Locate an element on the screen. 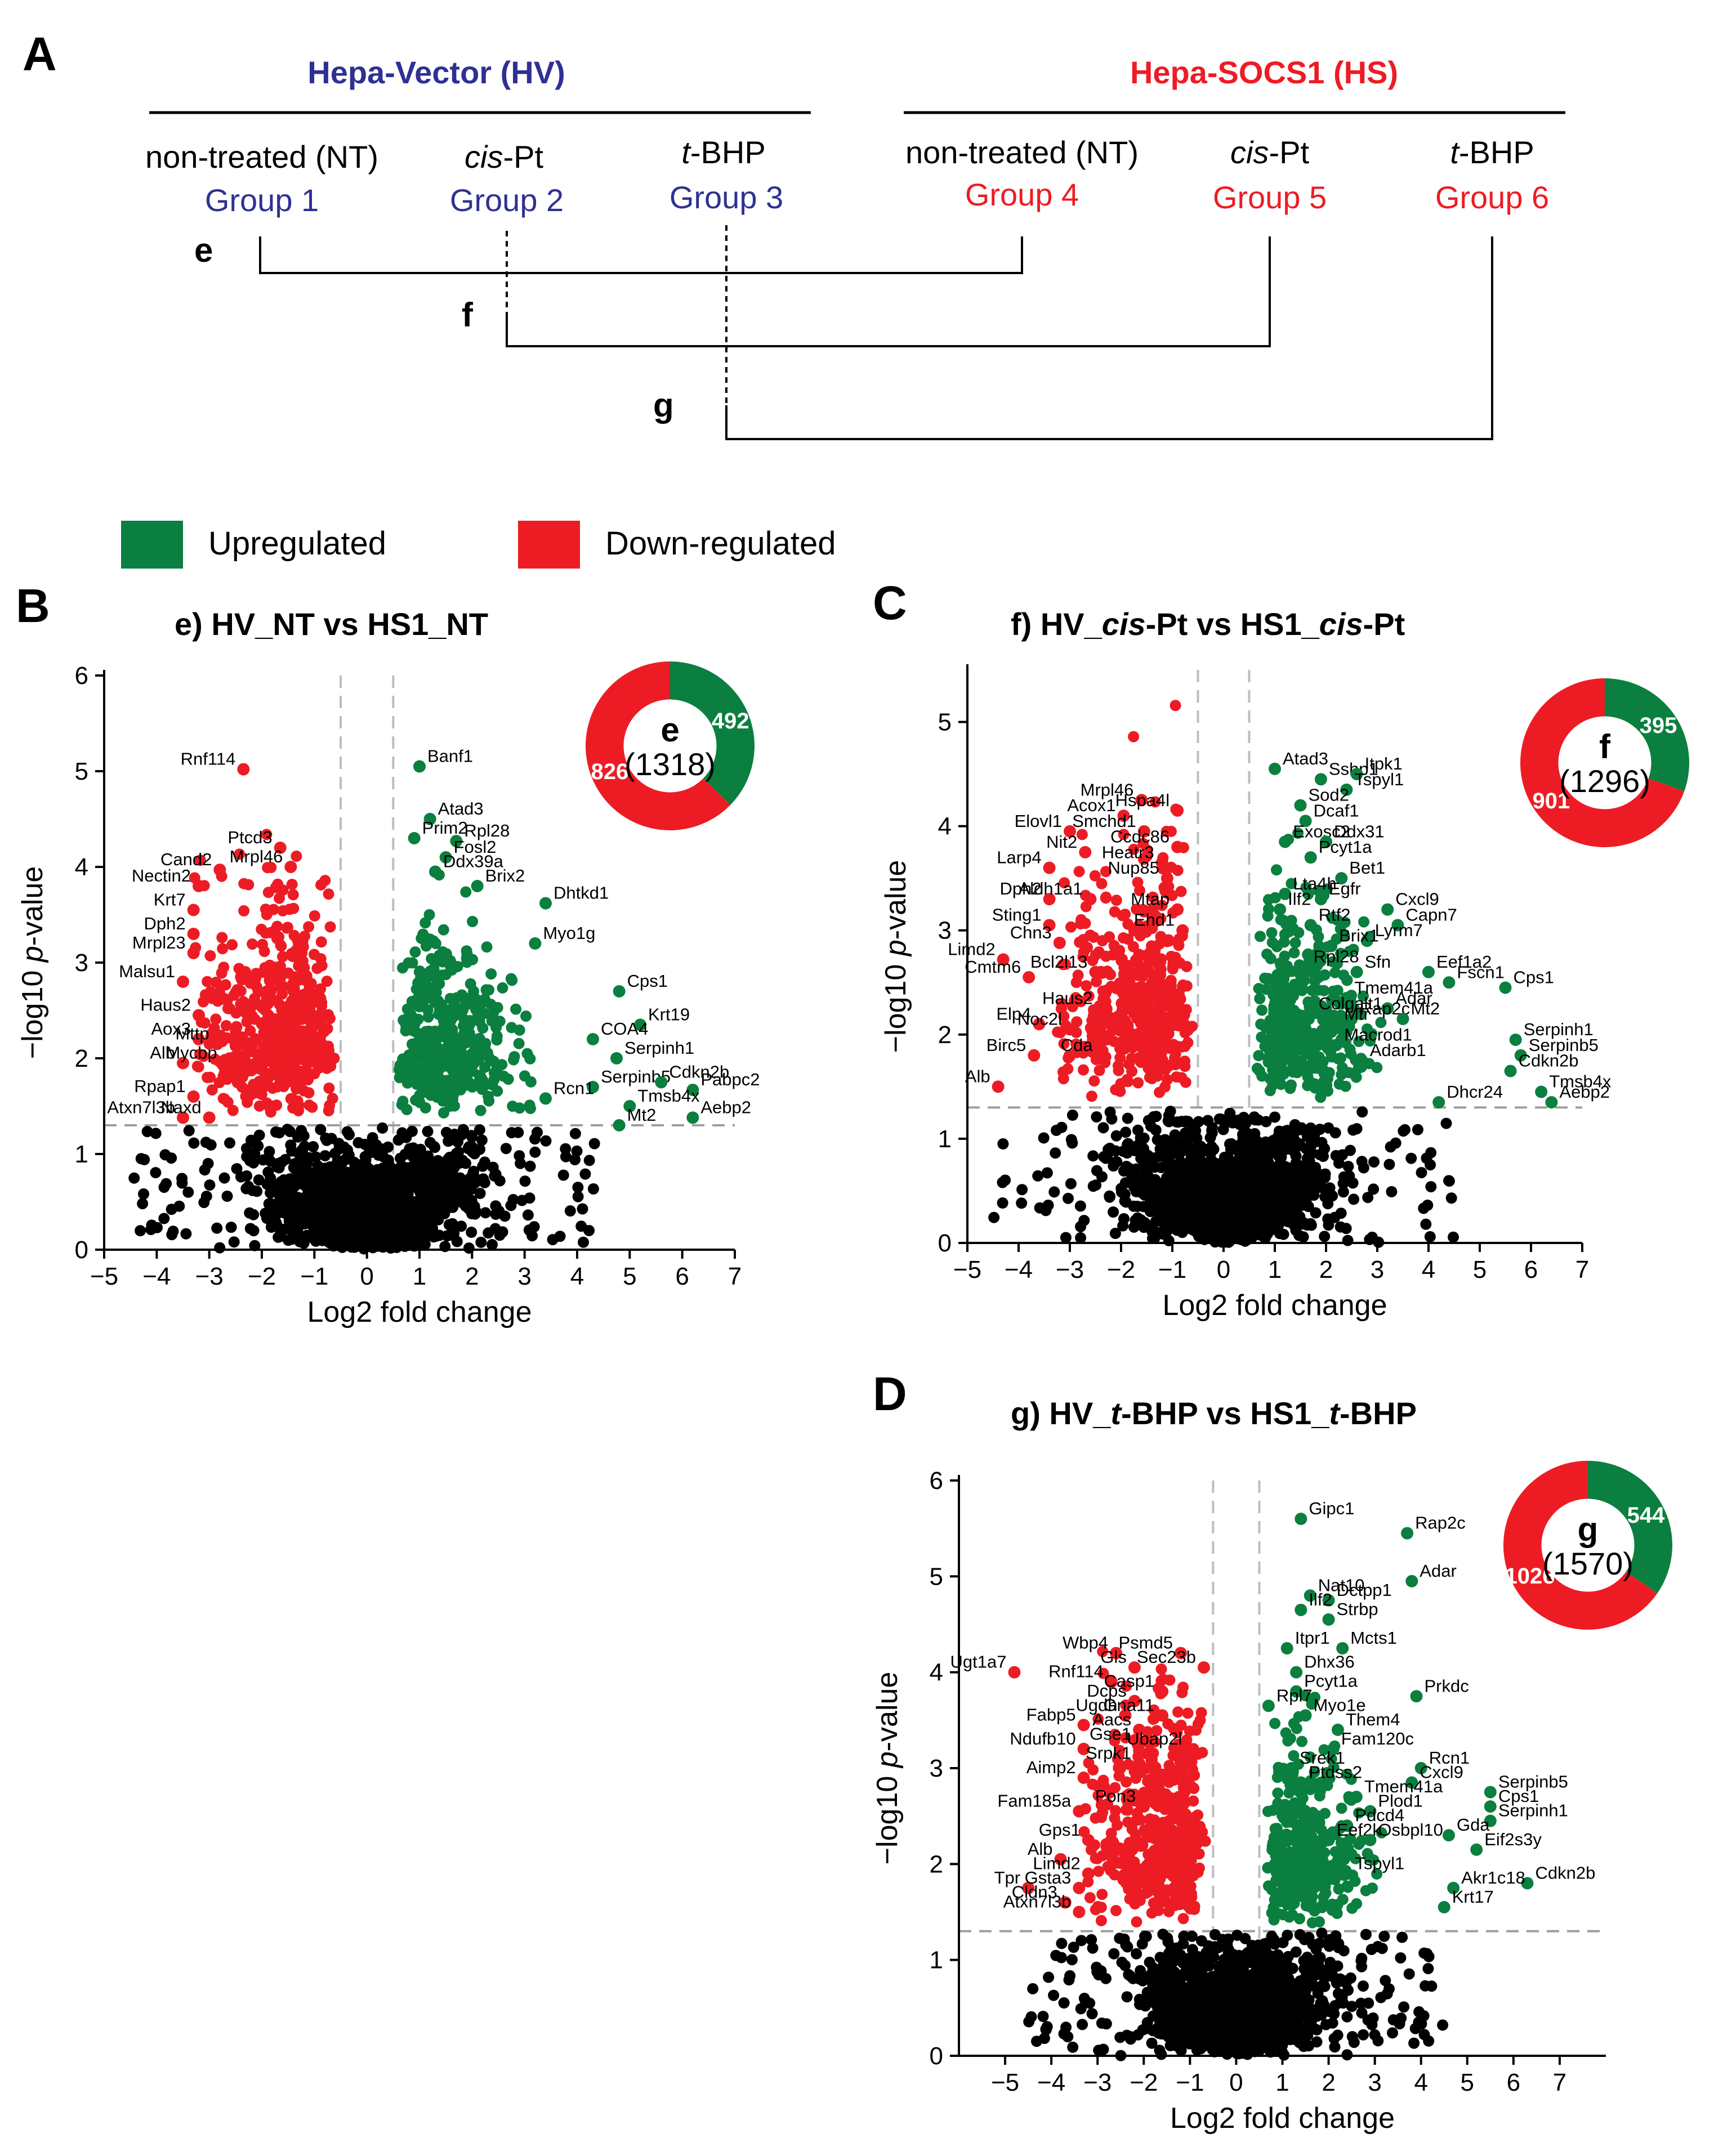 This screenshot has width=1714, height=2156. bracket-f is located at coordinates (888, 291).